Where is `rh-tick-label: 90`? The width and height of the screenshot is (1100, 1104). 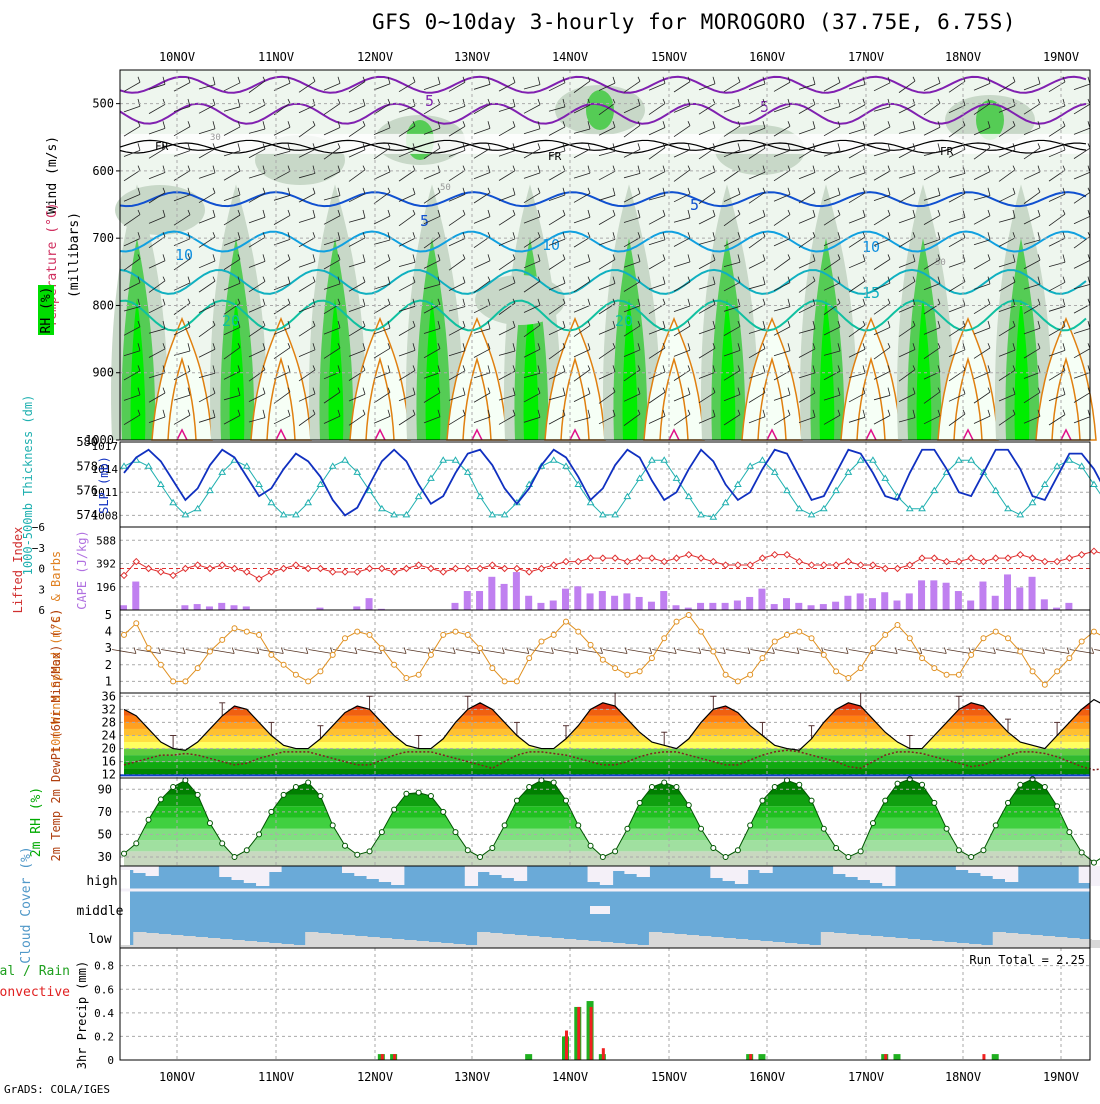
rh-tick-label: 90 is located at coordinates (105, 789).